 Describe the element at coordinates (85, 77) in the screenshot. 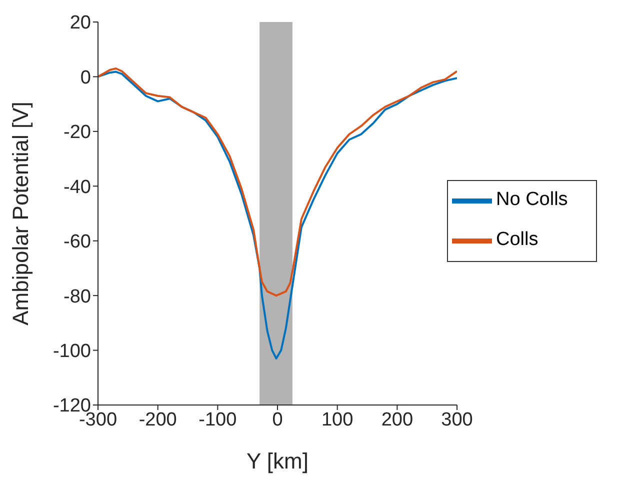

I see `y-tick-label: 0` at that location.